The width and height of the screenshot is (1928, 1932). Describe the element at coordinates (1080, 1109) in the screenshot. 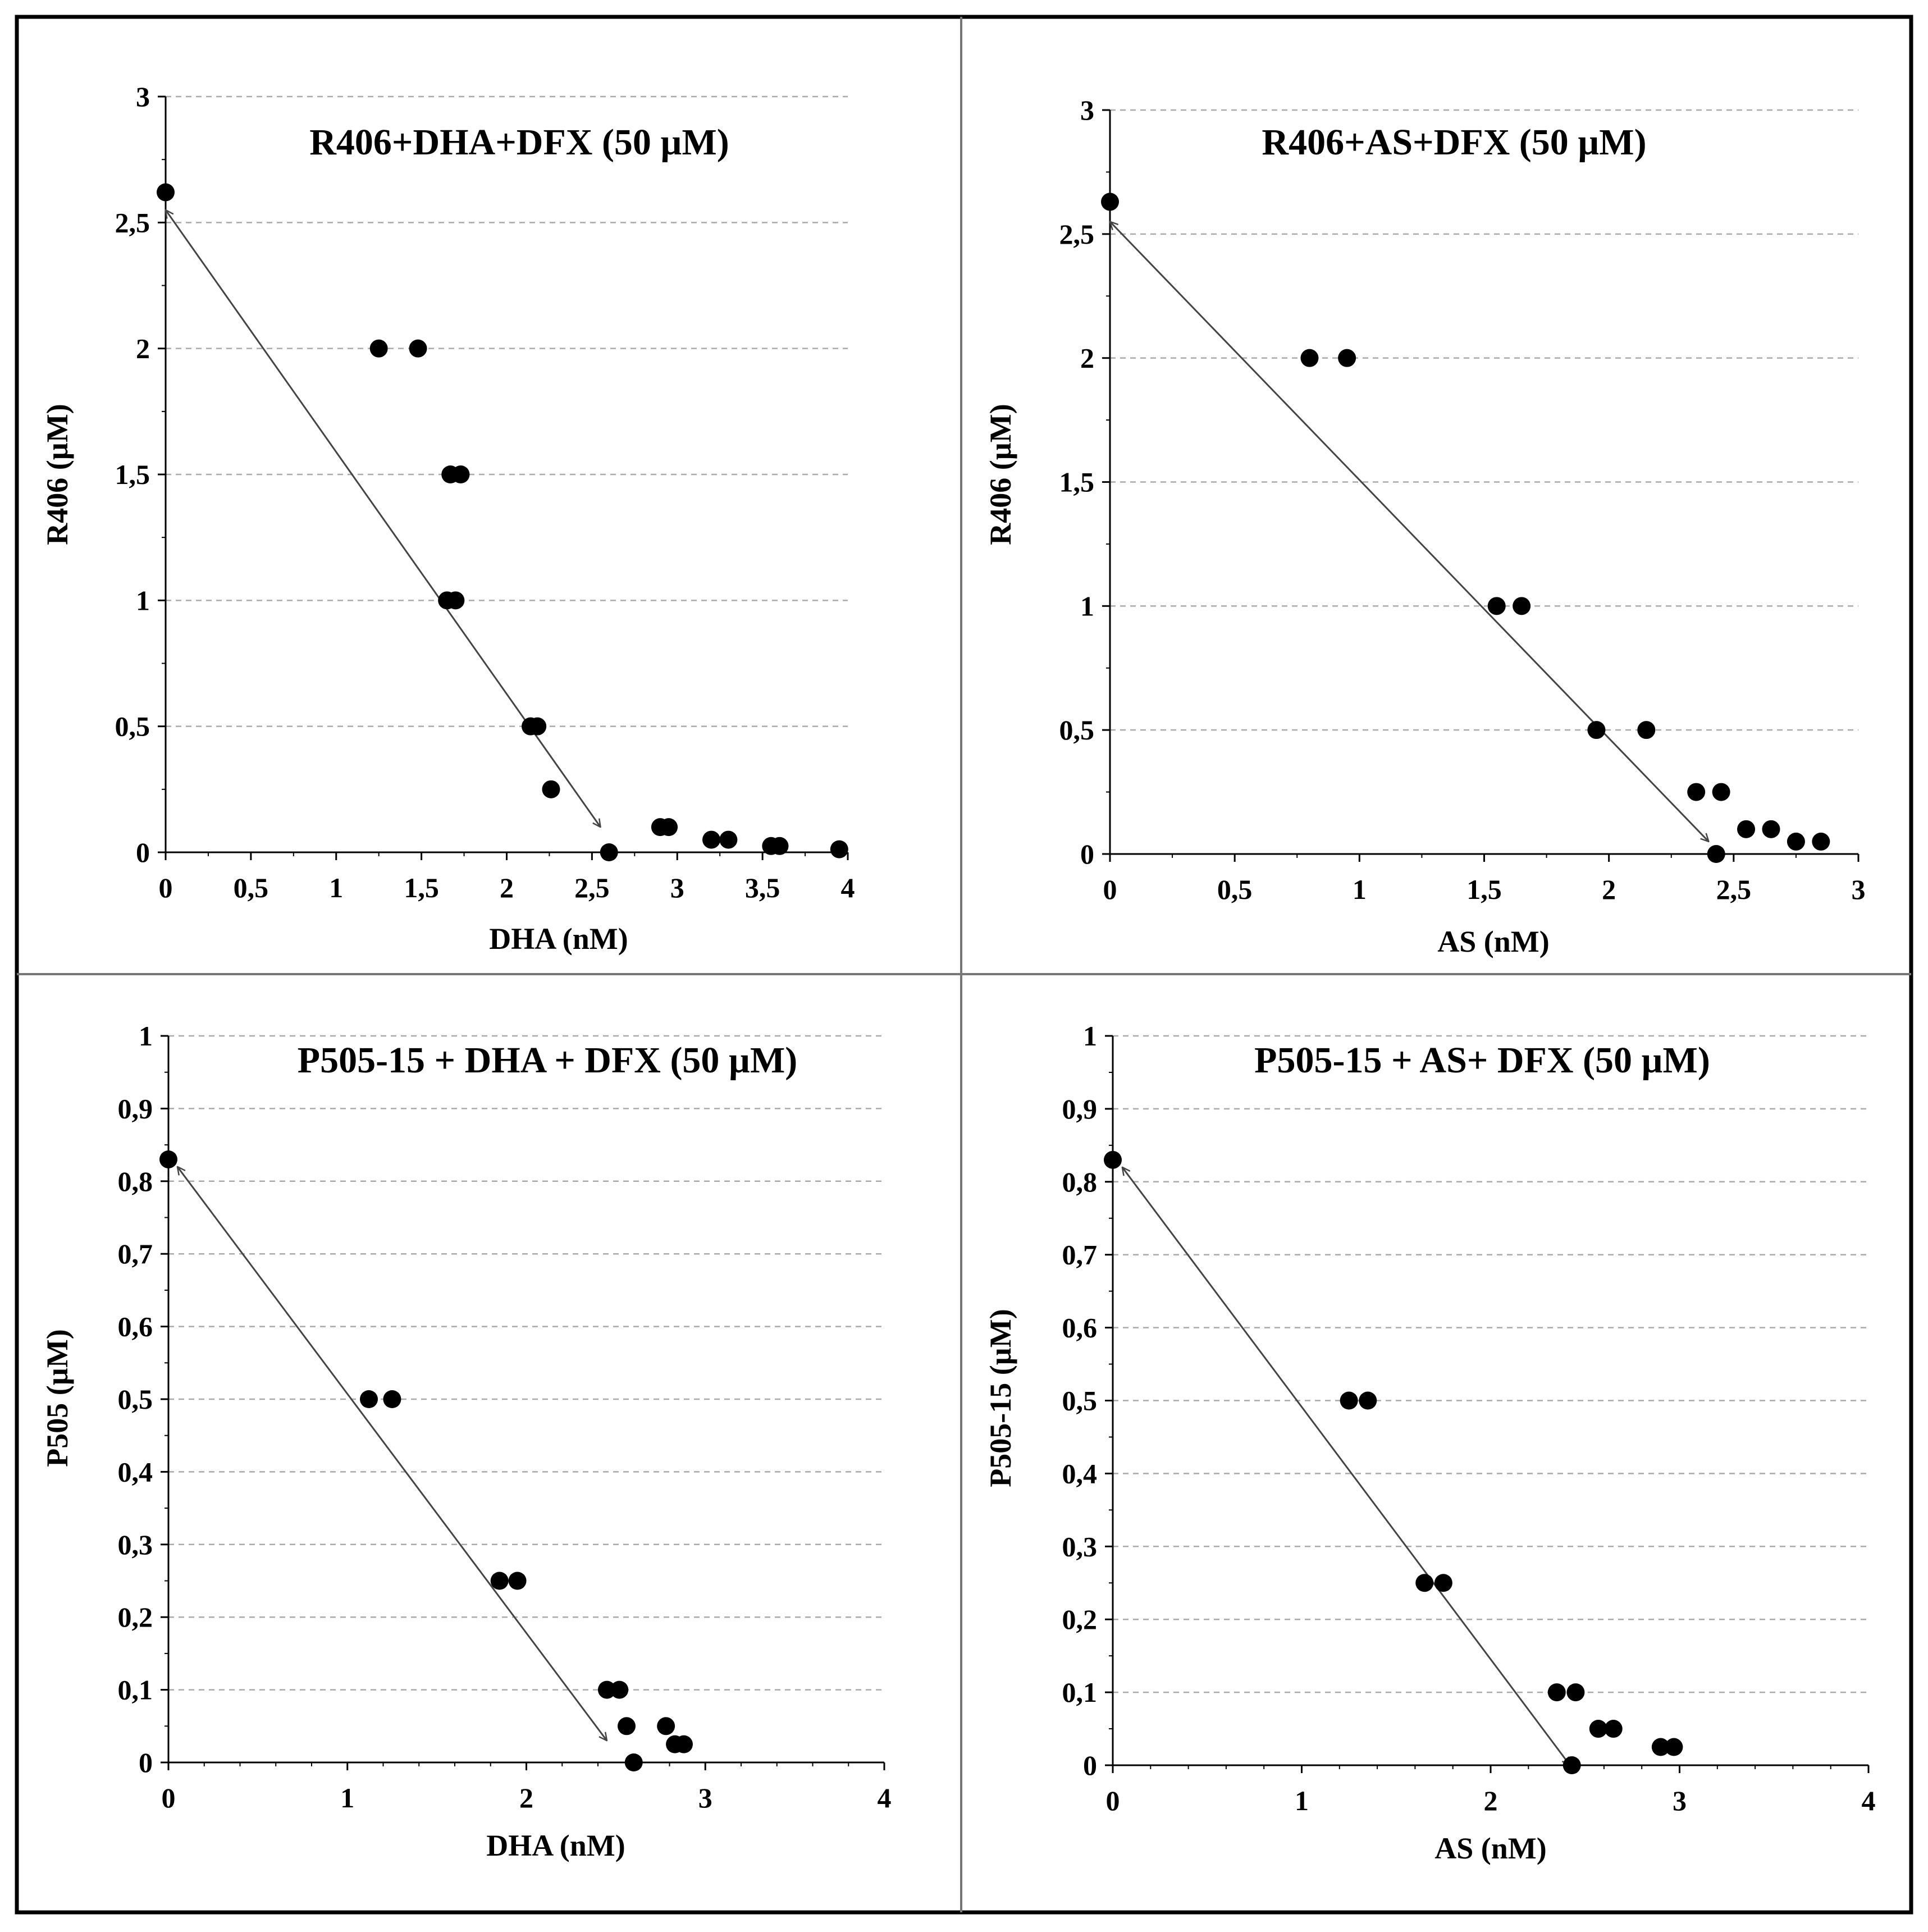

I see `y-tick-label: 0,9` at that location.